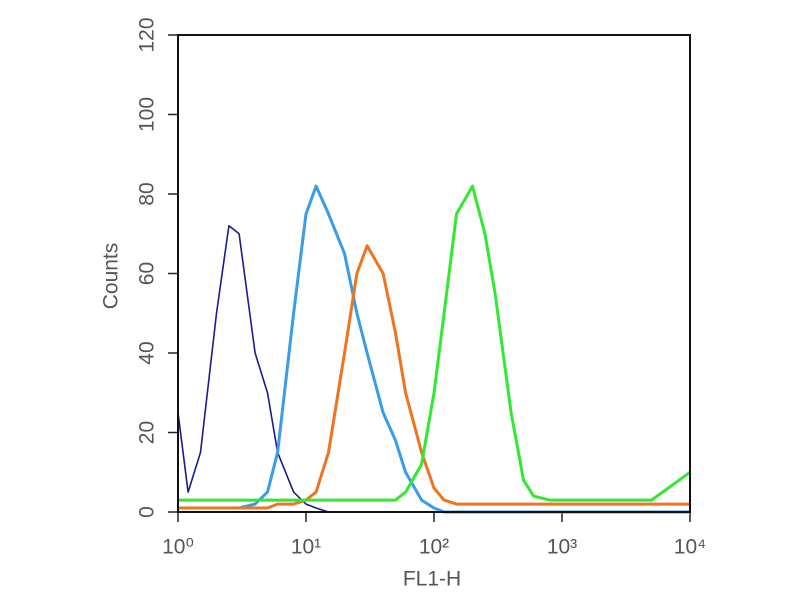 This screenshot has height=600, width=800. Describe the element at coordinates (147, 34) in the screenshot. I see `y-tick-label: 120` at that location.